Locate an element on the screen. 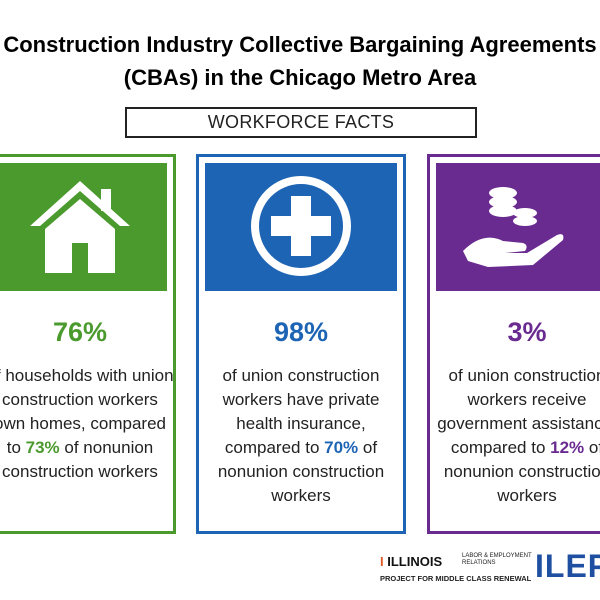 This screenshot has height=600, width=600. subtitle: WORKFORCE FACTS is located at coordinates (301, 122).